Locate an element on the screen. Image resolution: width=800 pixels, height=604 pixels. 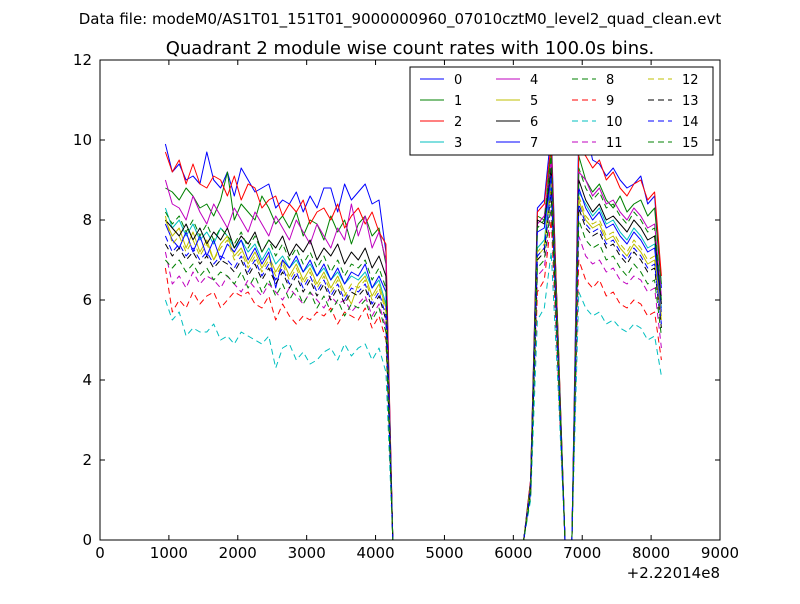
legend-label-15: 15 is located at coordinates (690, 143).